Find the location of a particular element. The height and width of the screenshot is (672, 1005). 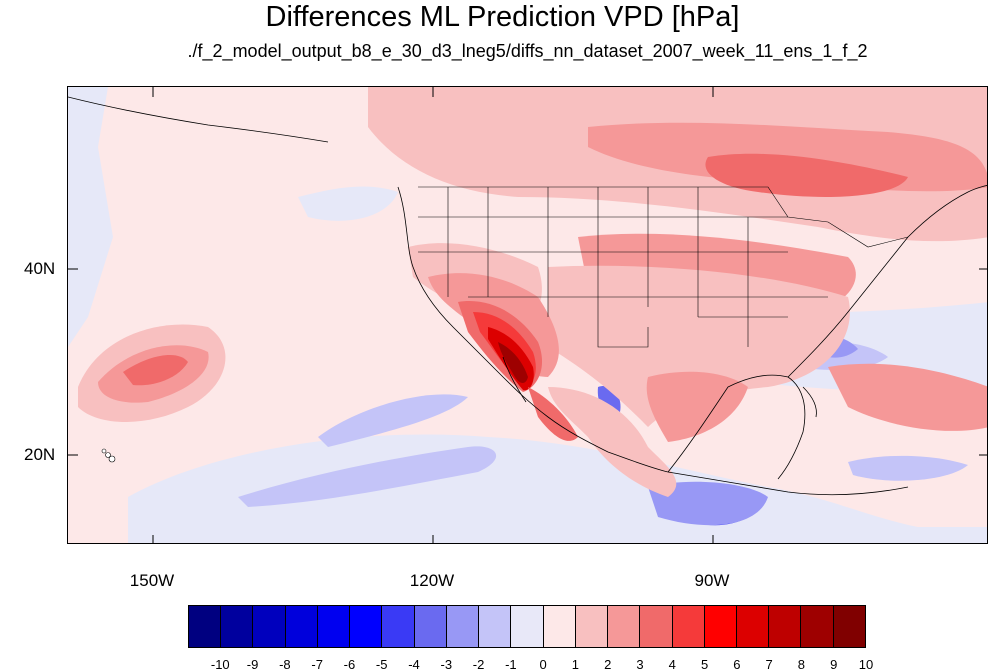

contour-red-canada is located at coordinates (806, 175).